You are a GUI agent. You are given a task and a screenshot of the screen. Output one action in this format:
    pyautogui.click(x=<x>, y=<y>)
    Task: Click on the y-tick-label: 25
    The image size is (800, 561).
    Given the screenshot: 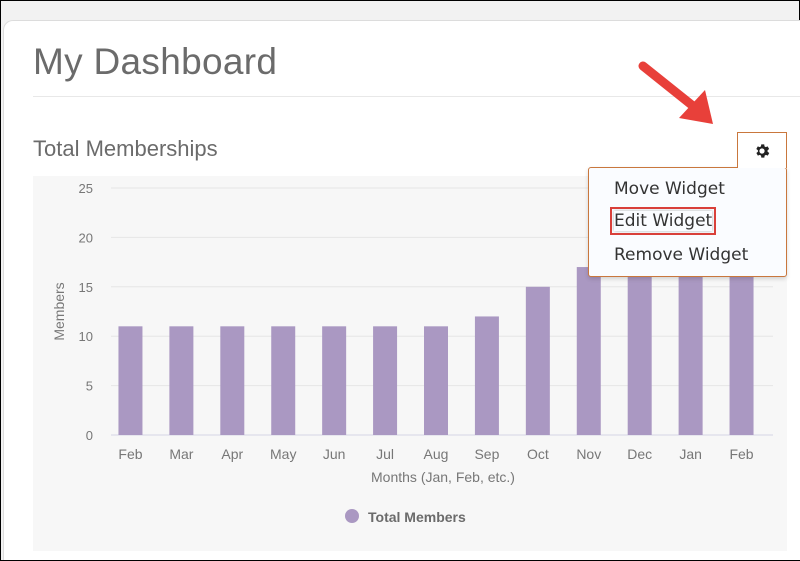 What is the action you would take?
    pyautogui.click(x=86, y=188)
    